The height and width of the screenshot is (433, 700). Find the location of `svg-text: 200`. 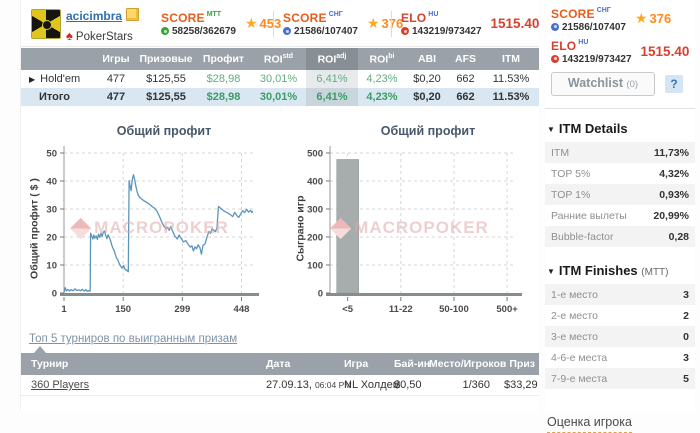

svg-text: 200 is located at coordinates (315, 238).